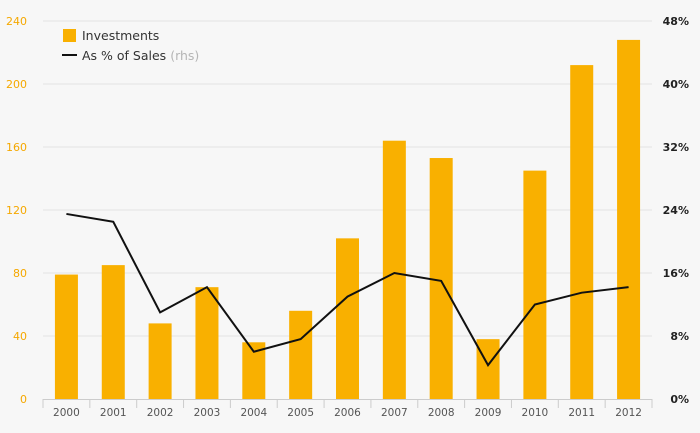 This screenshot has height=433, width=700. I want to click on y-left-tick-label: 200, so click(16, 84).